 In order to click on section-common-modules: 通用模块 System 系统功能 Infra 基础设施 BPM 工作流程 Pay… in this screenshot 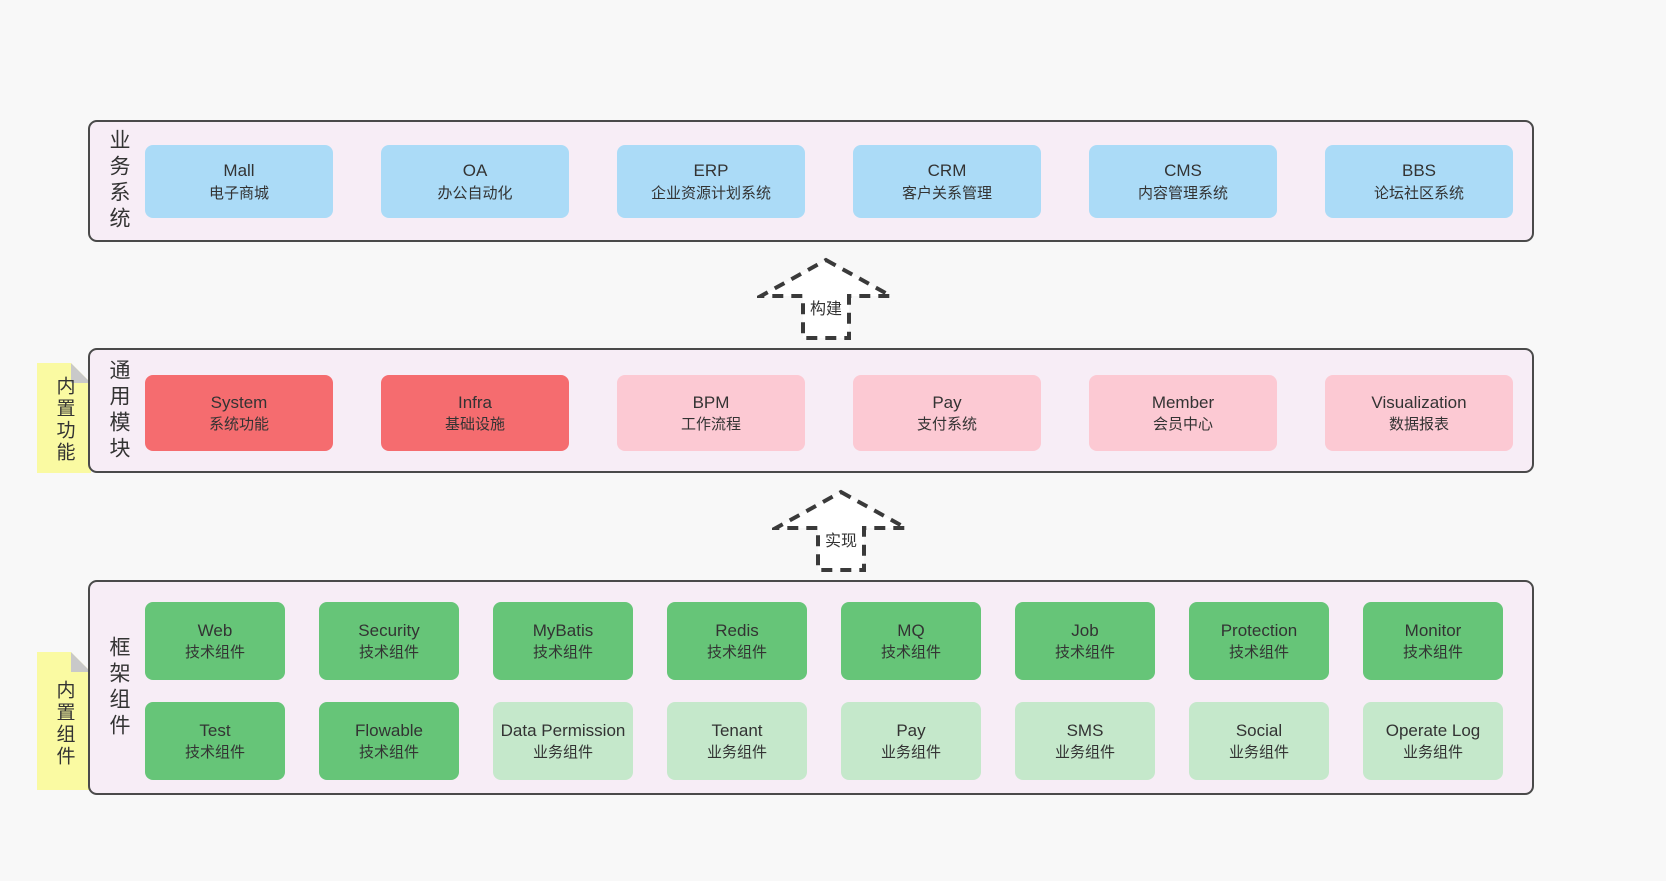, I will do `click(811, 410)`.